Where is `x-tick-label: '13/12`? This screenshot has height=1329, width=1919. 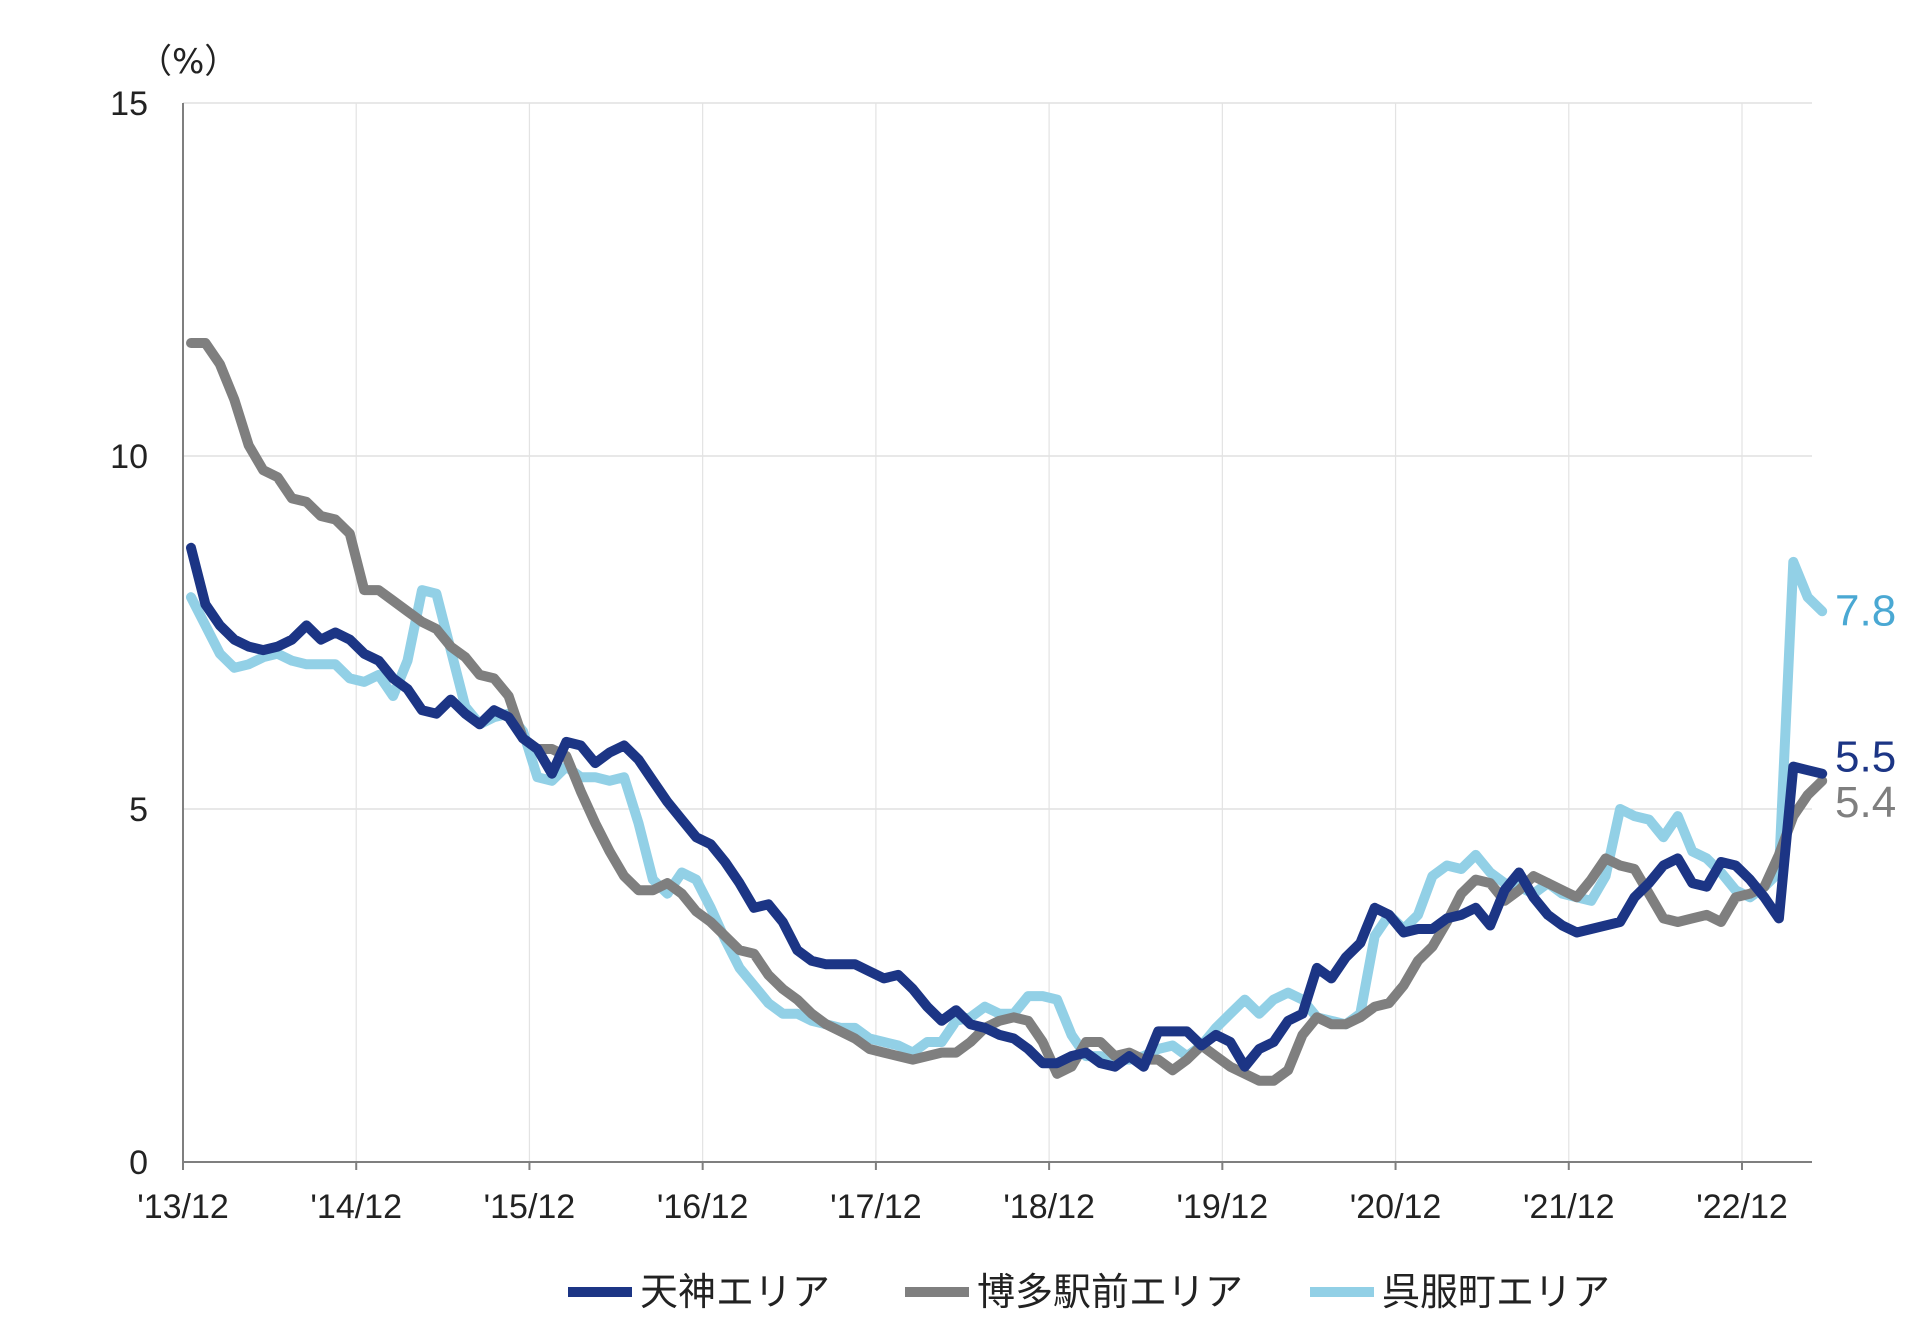
x-tick-label: '13/12 is located at coordinates (183, 1207).